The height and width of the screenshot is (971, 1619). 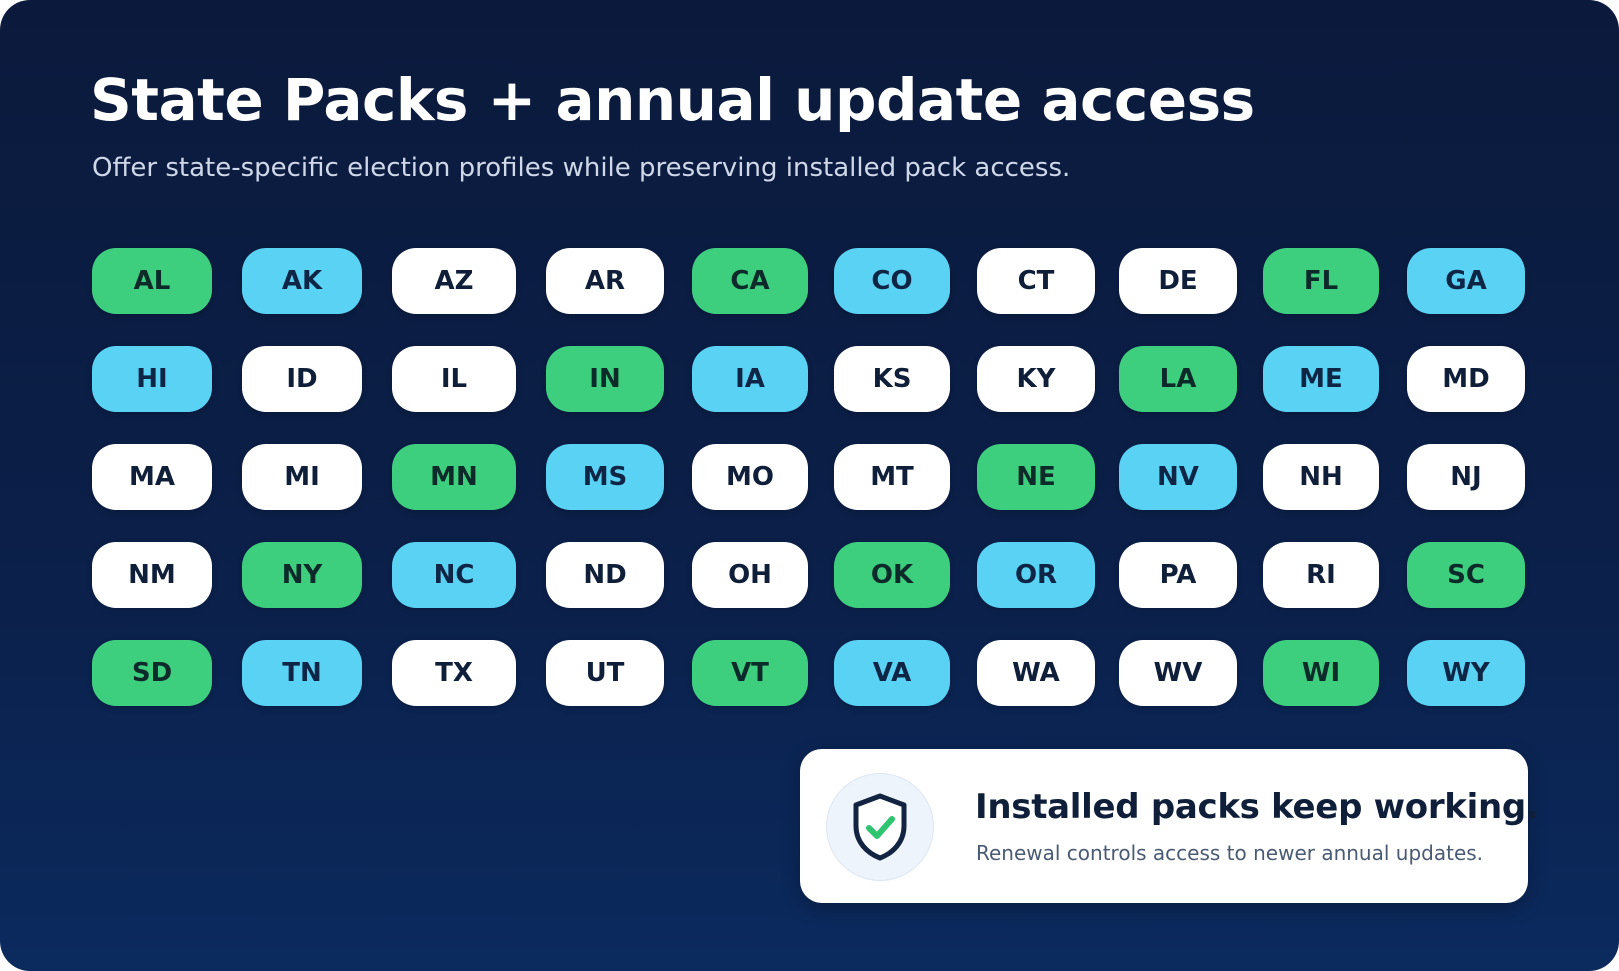 What do you see at coordinates (454, 673) in the screenshot?
I see `state-pill-tx: TX` at bounding box center [454, 673].